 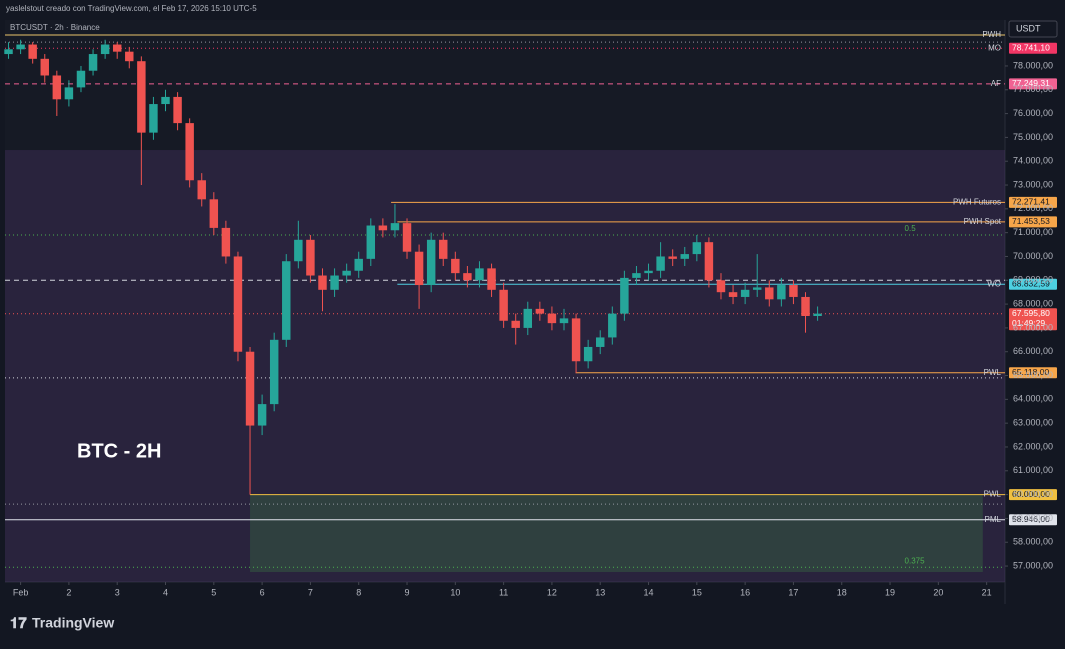 I want to click on y-tick-label: 66.000,00, so click(x=1033, y=351).